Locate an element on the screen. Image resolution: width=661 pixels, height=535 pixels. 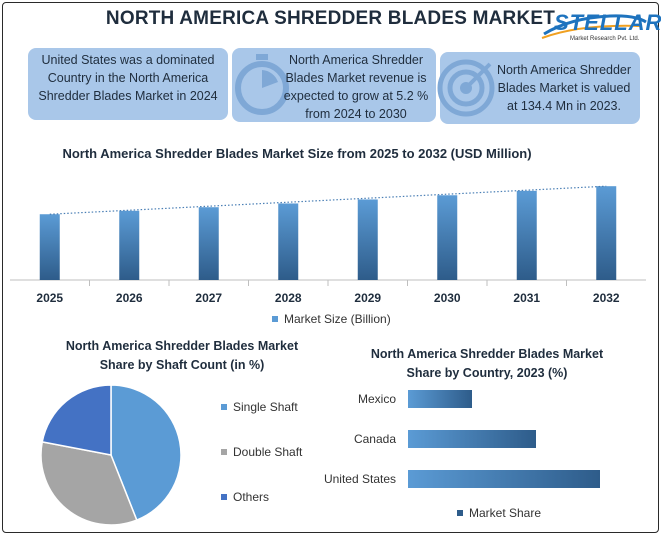
bar-2029 is located at coordinates (367, 239).